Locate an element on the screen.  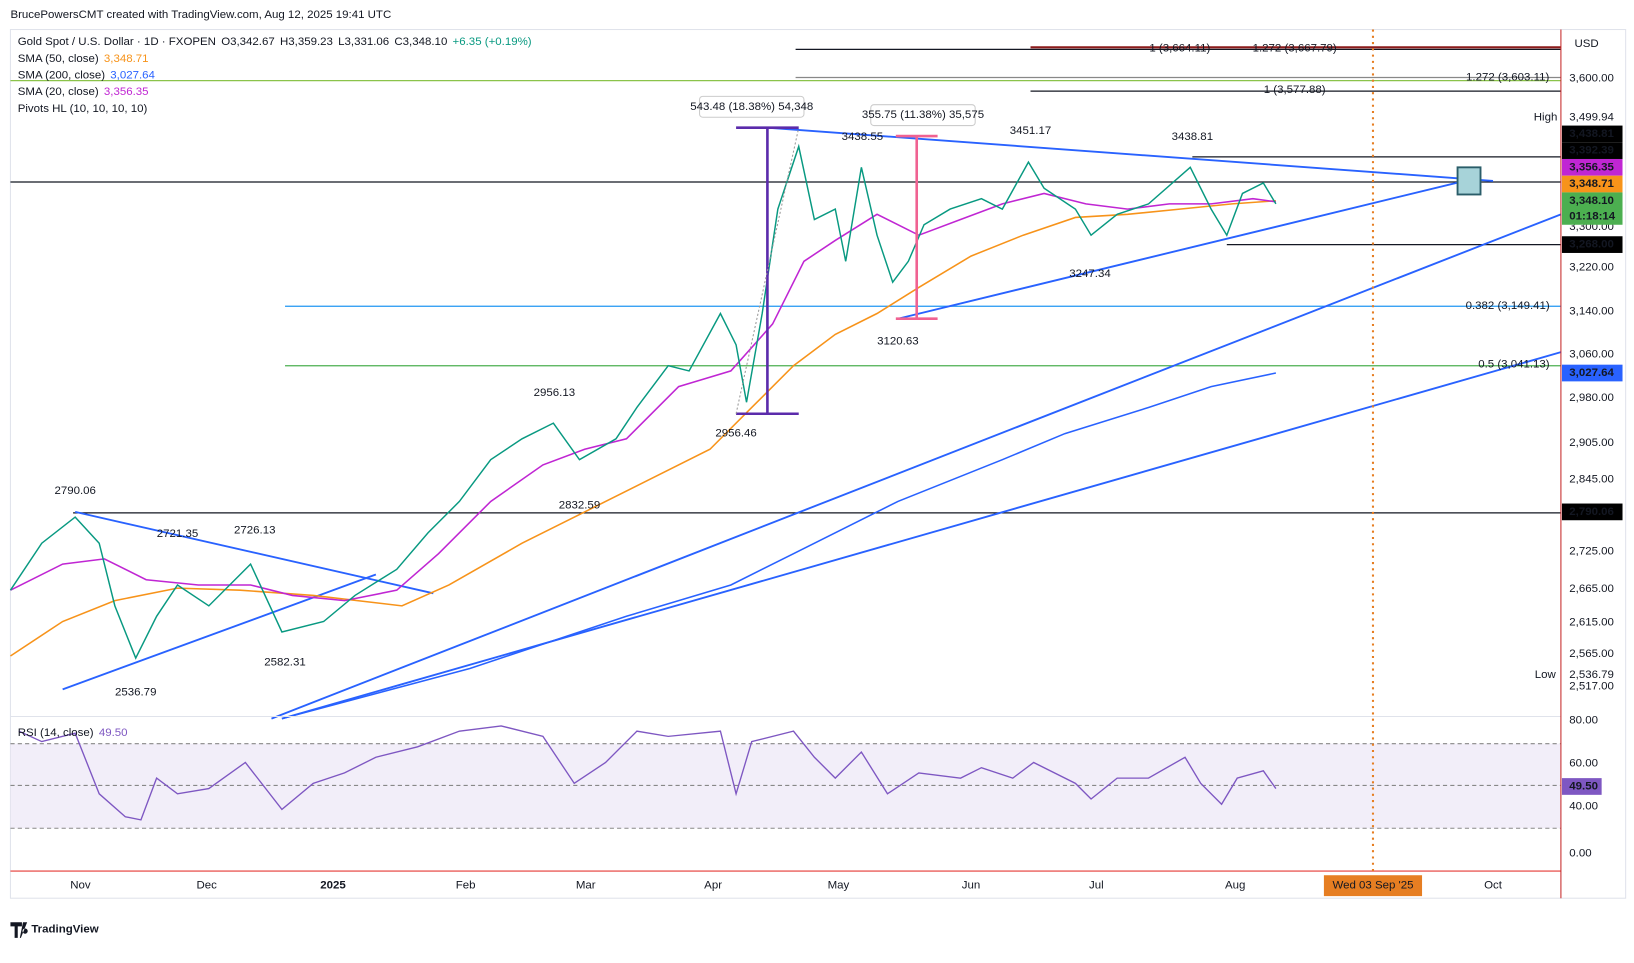
rsi-badge is located at coordinates (1581, 786).